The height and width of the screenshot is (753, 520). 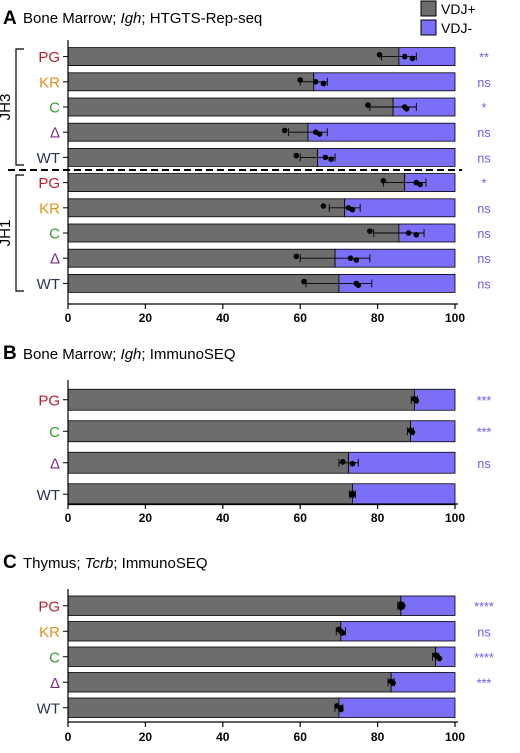 What do you see at coordinates (484, 658) in the screenshot?
I see `significance-label: ****` at bounding box center [484, 658].